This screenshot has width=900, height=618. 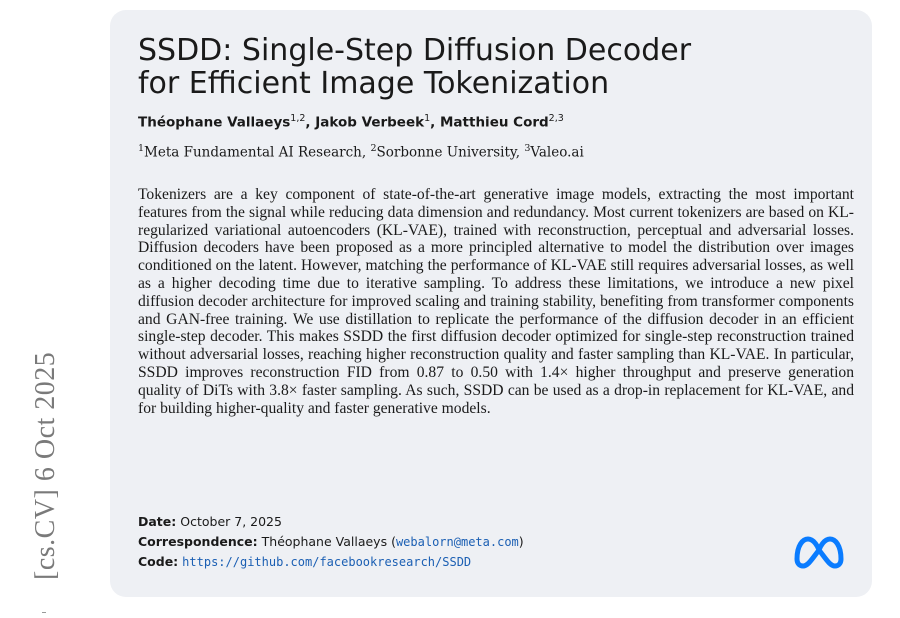 What do you see at coordinates (415, 50) in the screenshot?
I see `title-line-1: SSDD: Single-Step Diffusion Decoder` at bounding box center [415, 50].